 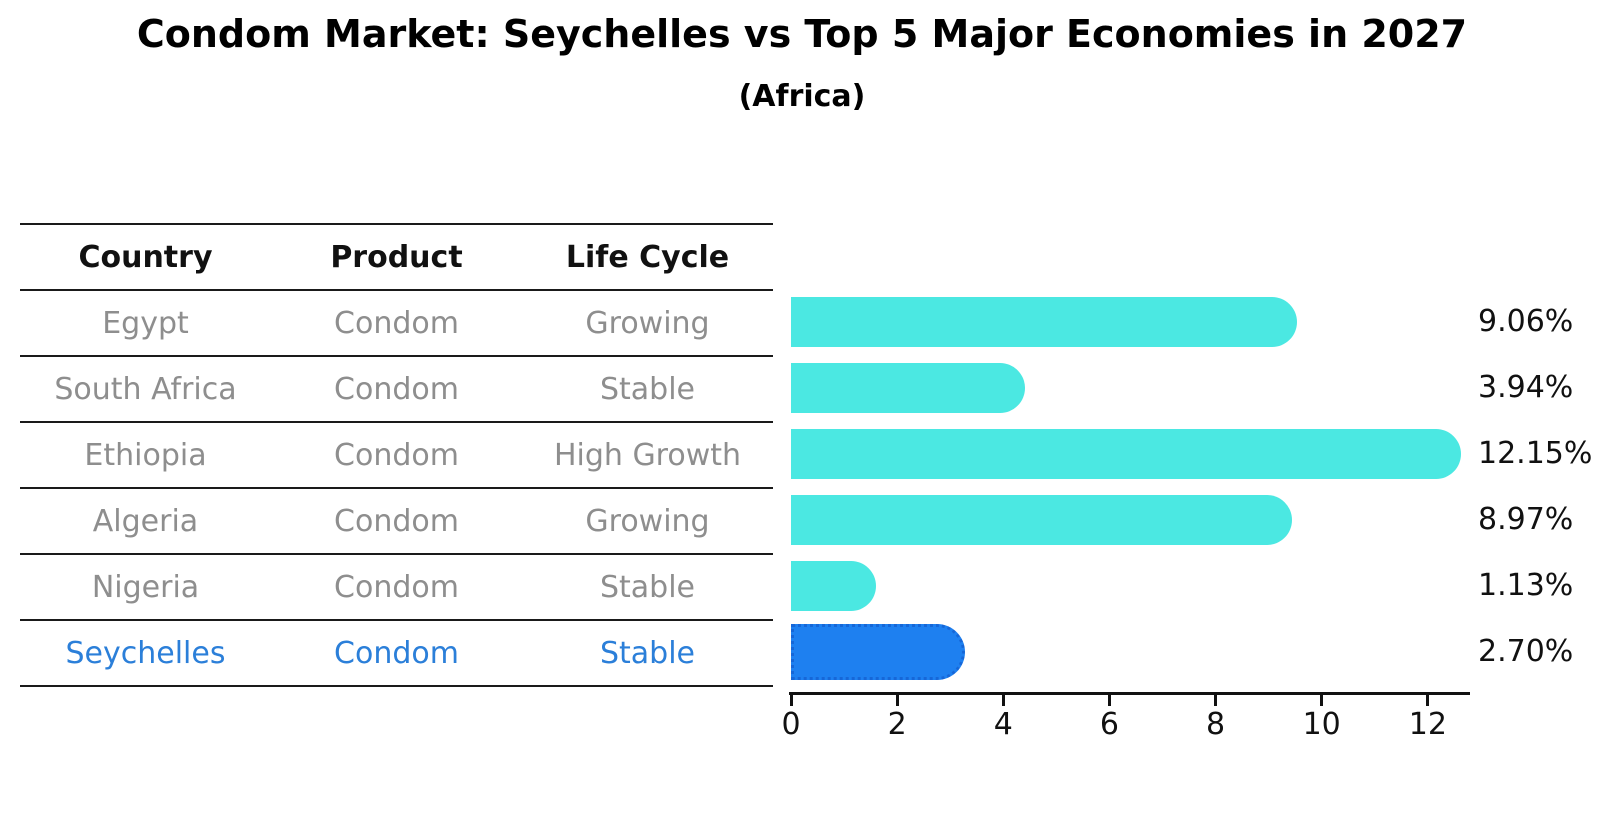 I want to click on column-header: Product, so click(x=396, y=257).